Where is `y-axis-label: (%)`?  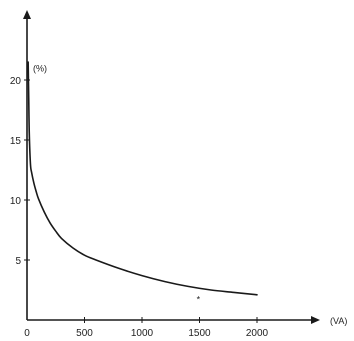 y-axis-label: (%) is located at coordinates (40, 68).